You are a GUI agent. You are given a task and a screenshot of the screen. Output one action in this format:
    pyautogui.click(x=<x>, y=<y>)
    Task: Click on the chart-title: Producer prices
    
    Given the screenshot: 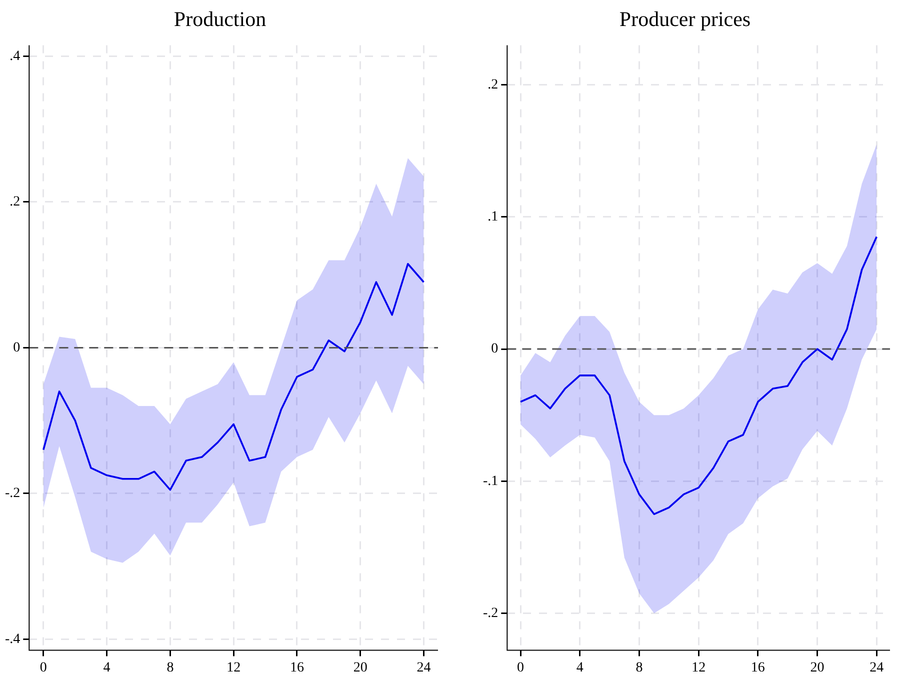 What is the action you would take?
    pyautogui.click(x=685, y=19)
    